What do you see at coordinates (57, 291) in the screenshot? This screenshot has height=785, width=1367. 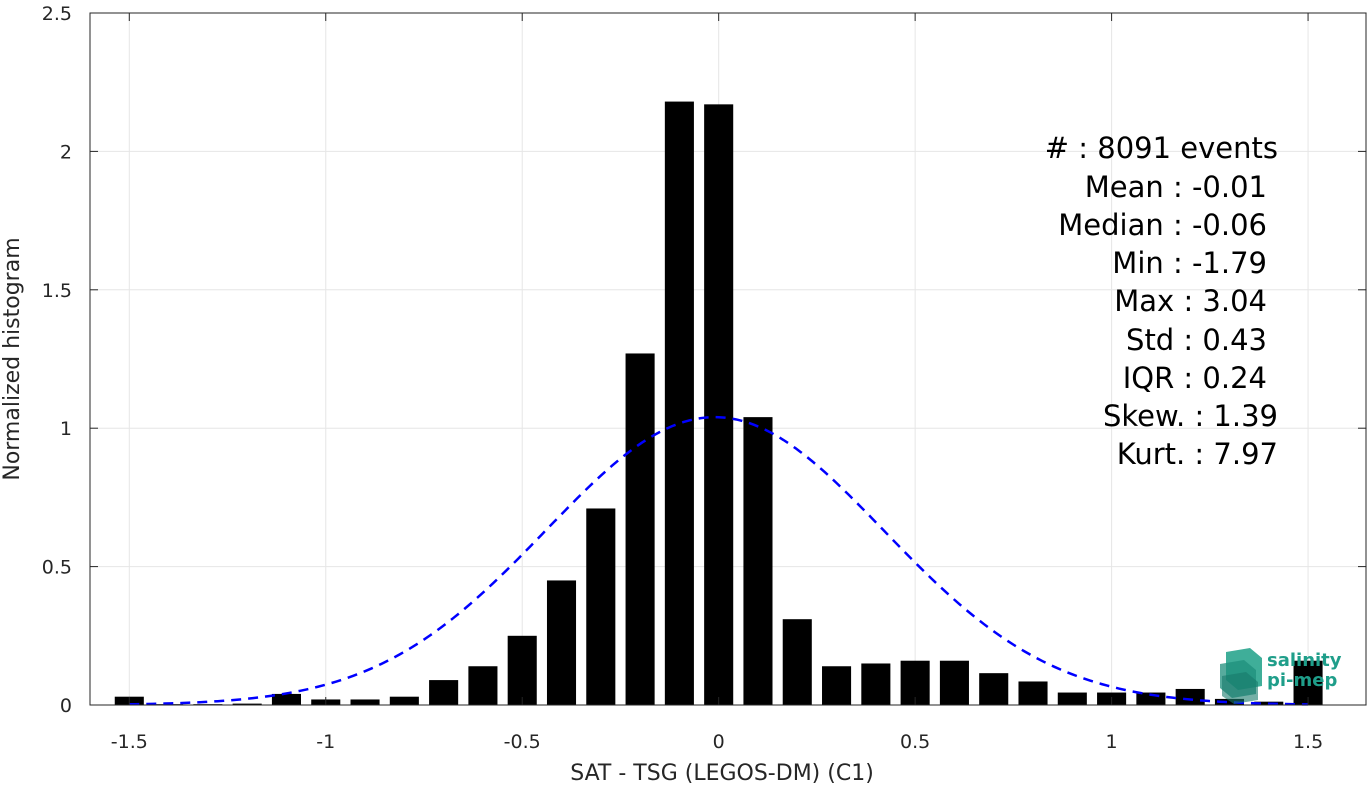 I see `y-tick-label: 1.5` at bounding box center [57, 291].